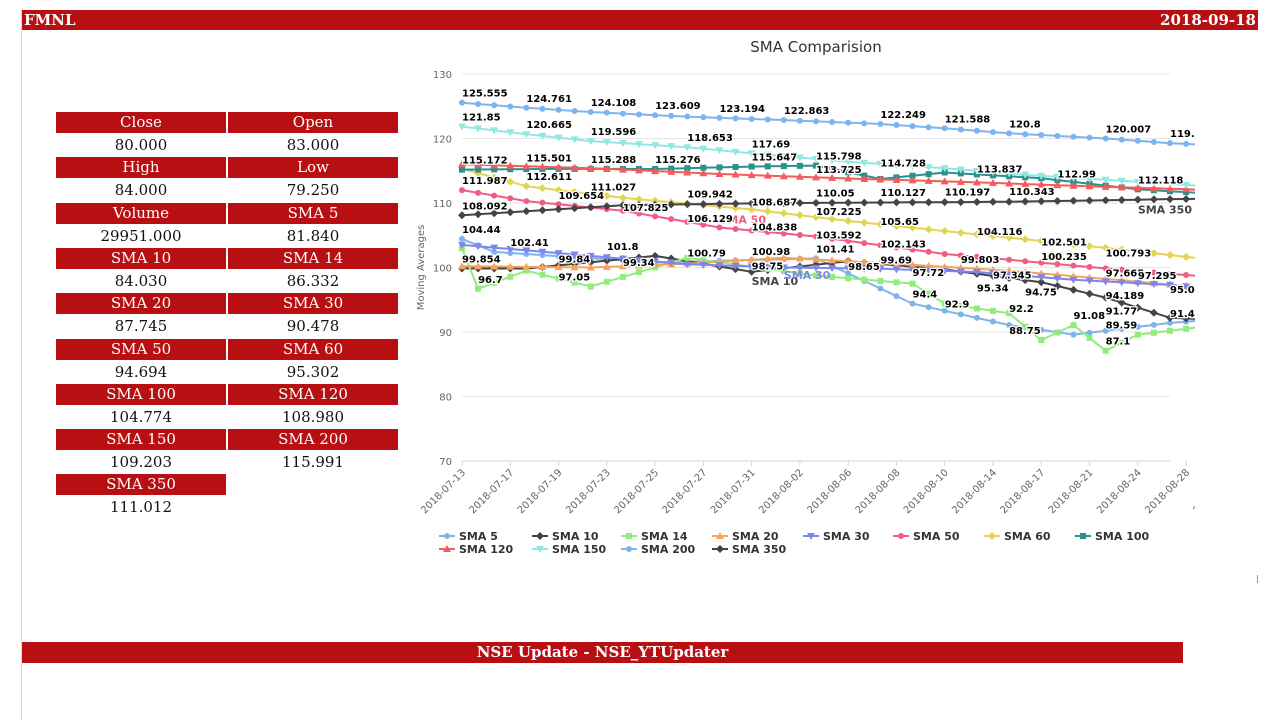  What do you see at coordinates (313, 462) in the screenshot?
I see `stat-value: 115.991` at bounding box center [313, 462].